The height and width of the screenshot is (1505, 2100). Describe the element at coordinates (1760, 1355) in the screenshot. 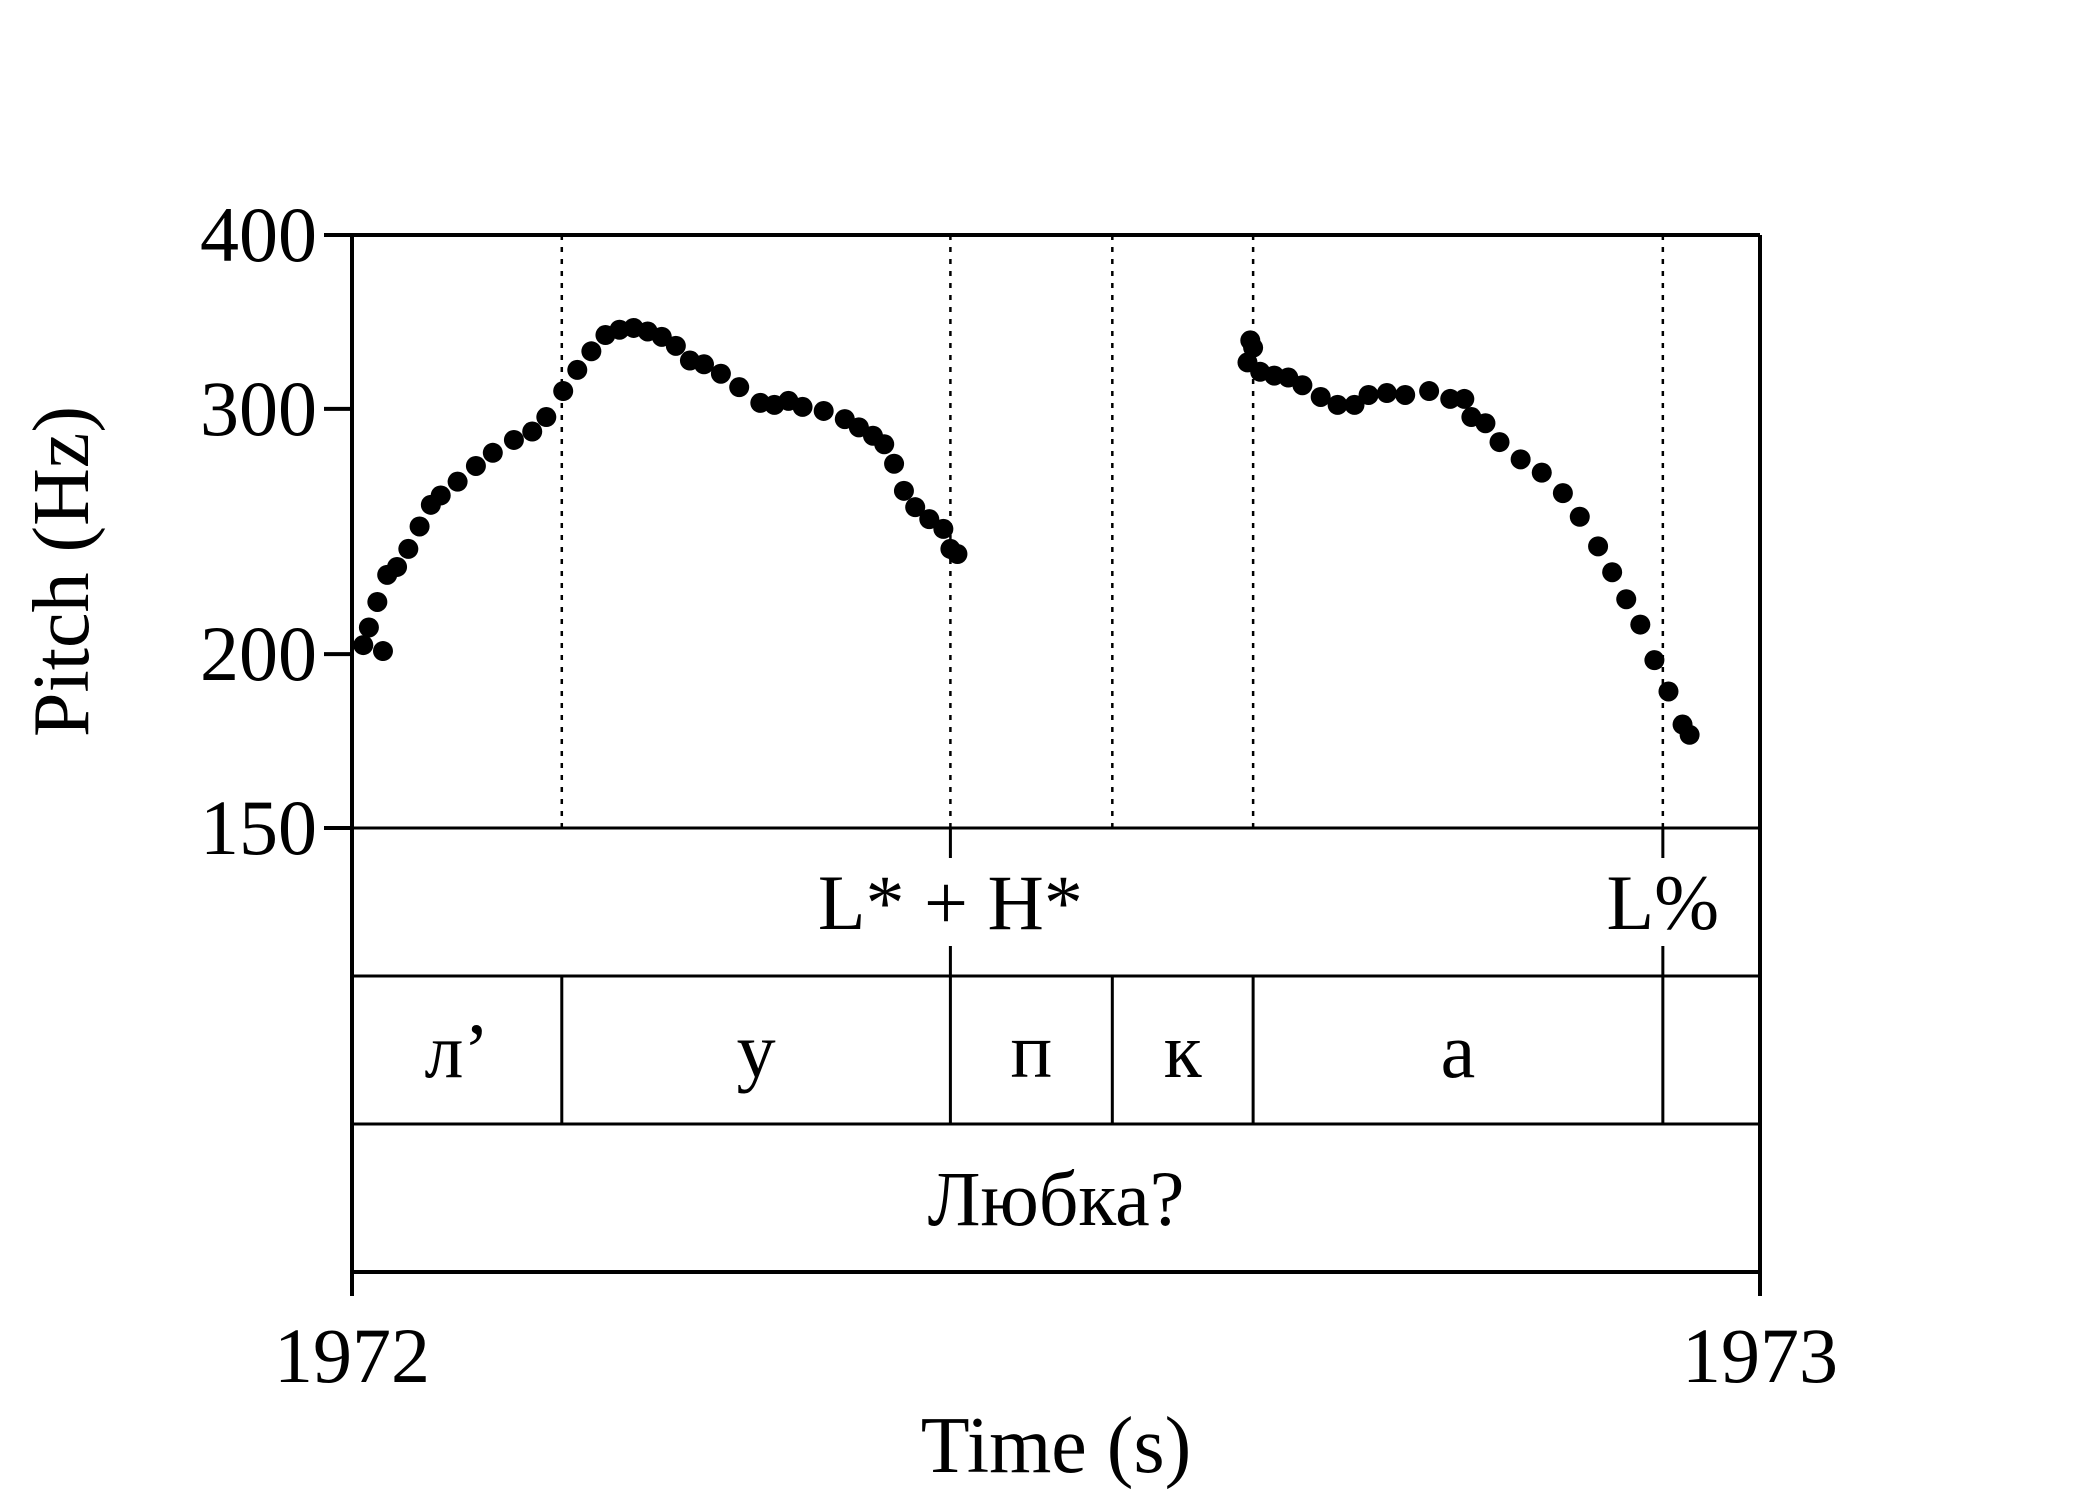

I see `x-tick-label: 1973` at that location.